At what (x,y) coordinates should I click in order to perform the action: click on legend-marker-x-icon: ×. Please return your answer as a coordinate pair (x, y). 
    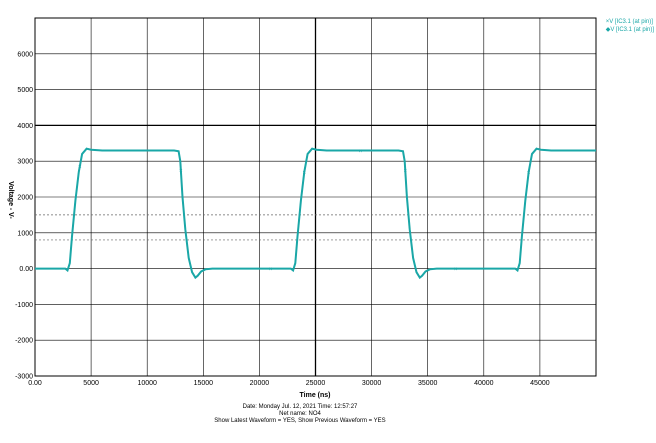
    Looking at the image, I should click on (607, 22).